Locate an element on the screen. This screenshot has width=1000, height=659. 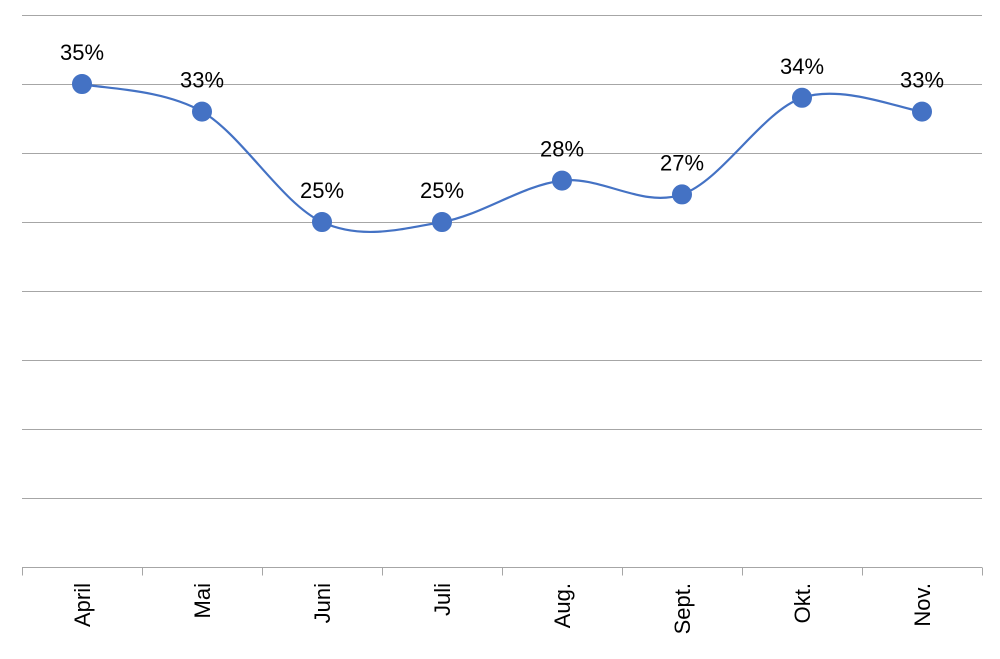
data-label: 27% is located at coordinates (682, 162).